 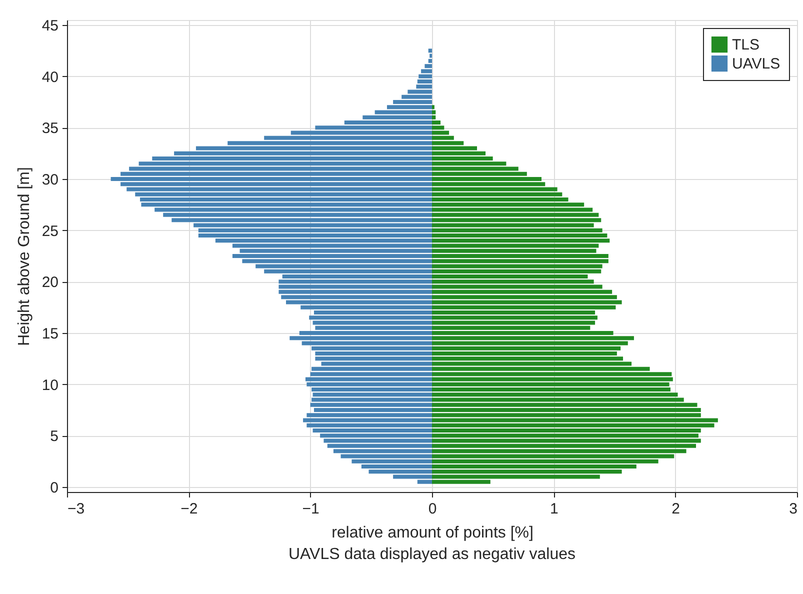 What do you see at coordinates (746, 45) in the screenshot?
I see `legend-label: TLS` at bounding box center [746, 45].